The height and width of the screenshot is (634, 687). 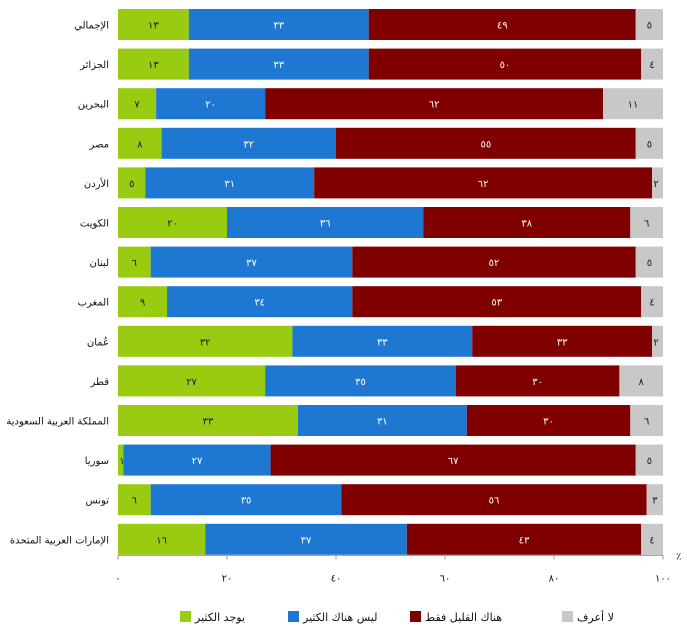 What do you see at coordinates (227, 578) in the screenshot?
I see `x-tick-label: ٢٠` at bounding box center [227, 578].